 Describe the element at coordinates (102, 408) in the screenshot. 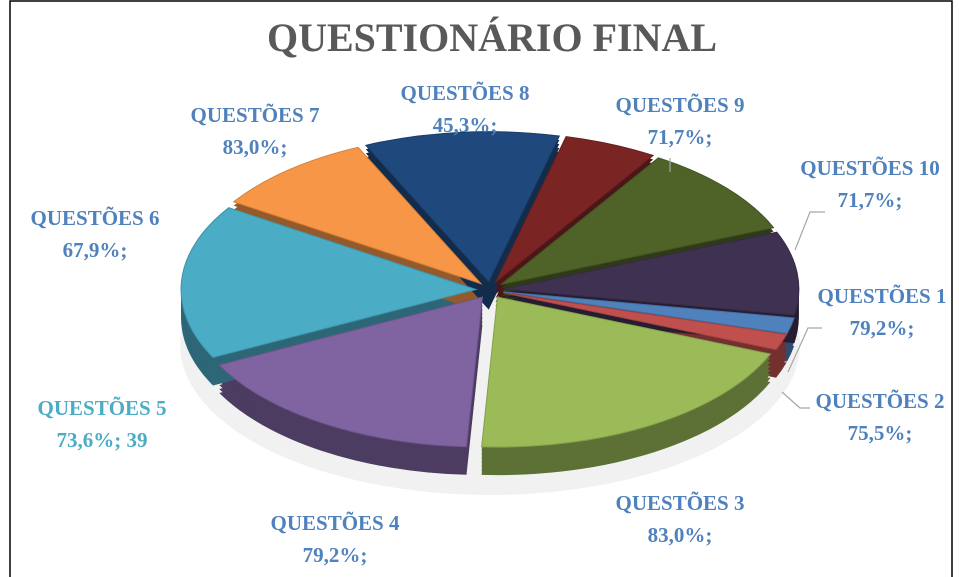

I see `data-label-name: QUESTÕES 5` at that location.